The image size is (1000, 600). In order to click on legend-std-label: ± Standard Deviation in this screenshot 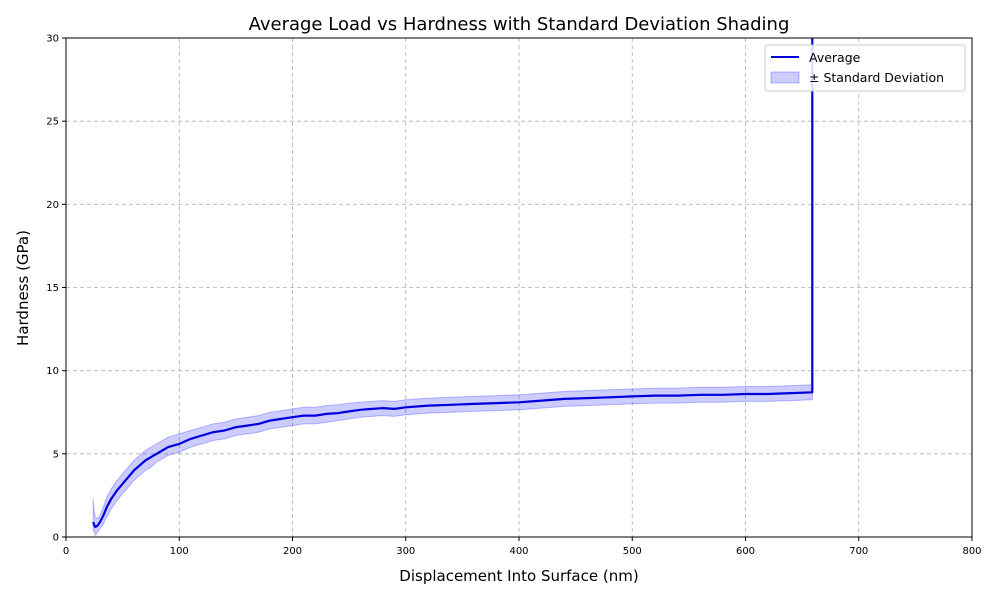, I will do `click(876, 77)`.